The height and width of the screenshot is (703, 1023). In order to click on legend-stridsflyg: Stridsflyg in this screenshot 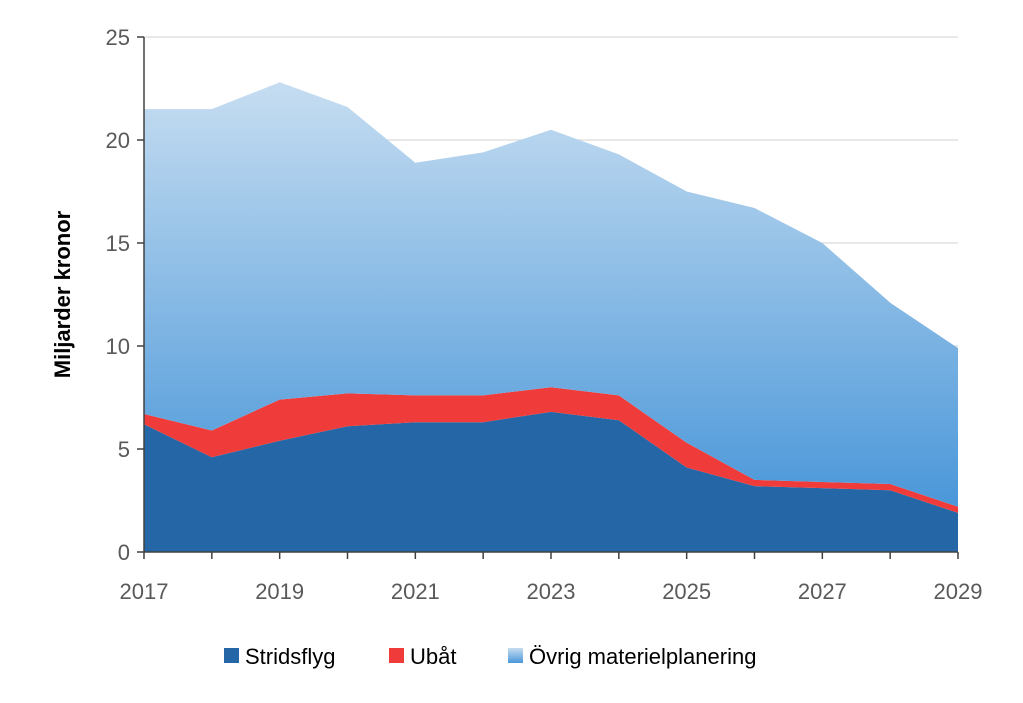, I will do `click(279, 656)`.